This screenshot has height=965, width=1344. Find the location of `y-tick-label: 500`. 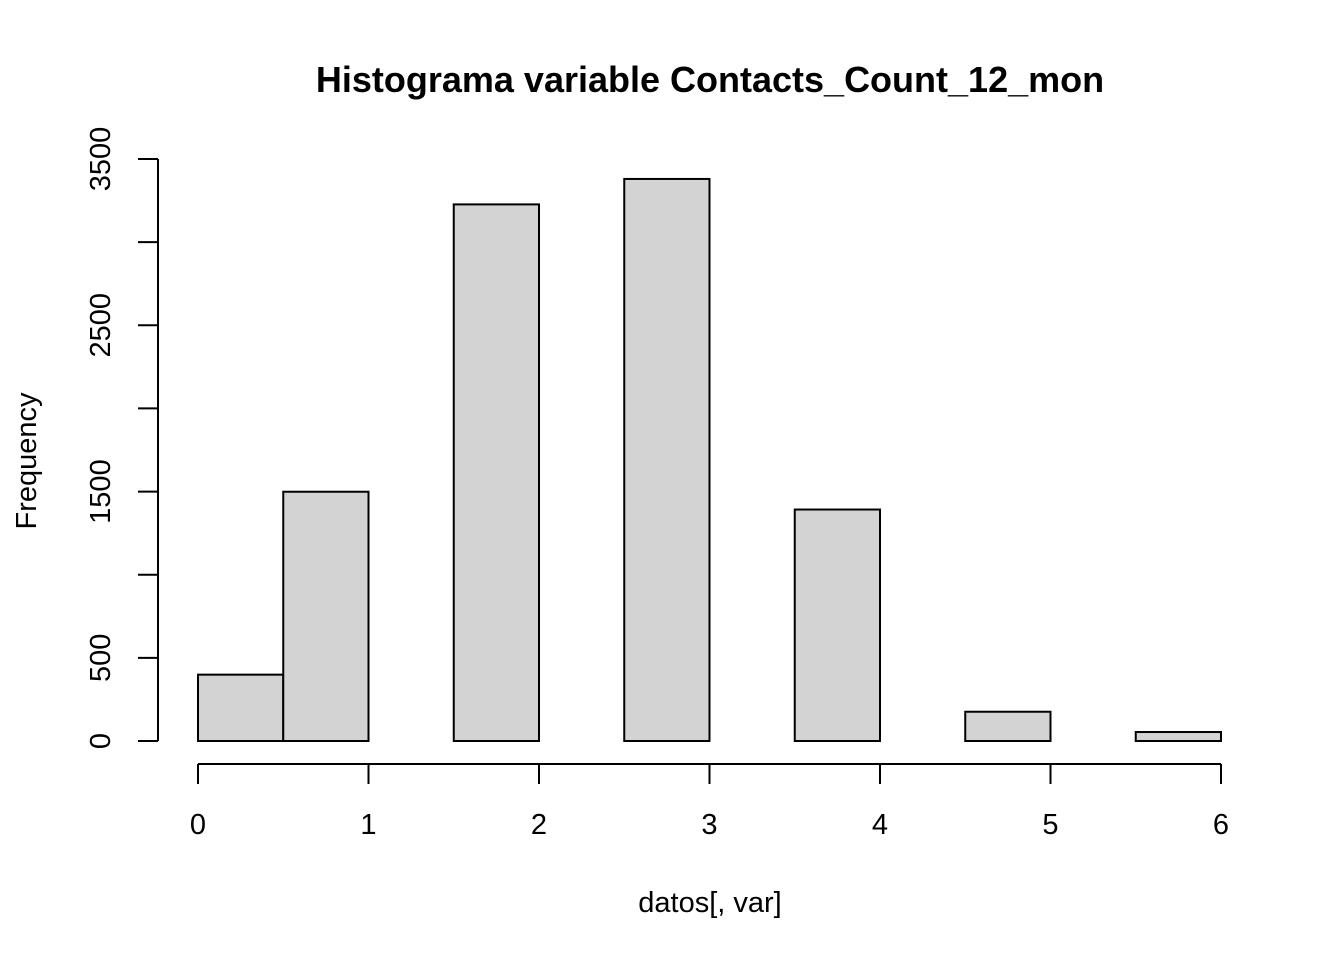

y-tick-label: 500 is located at coordinates (101, 658).